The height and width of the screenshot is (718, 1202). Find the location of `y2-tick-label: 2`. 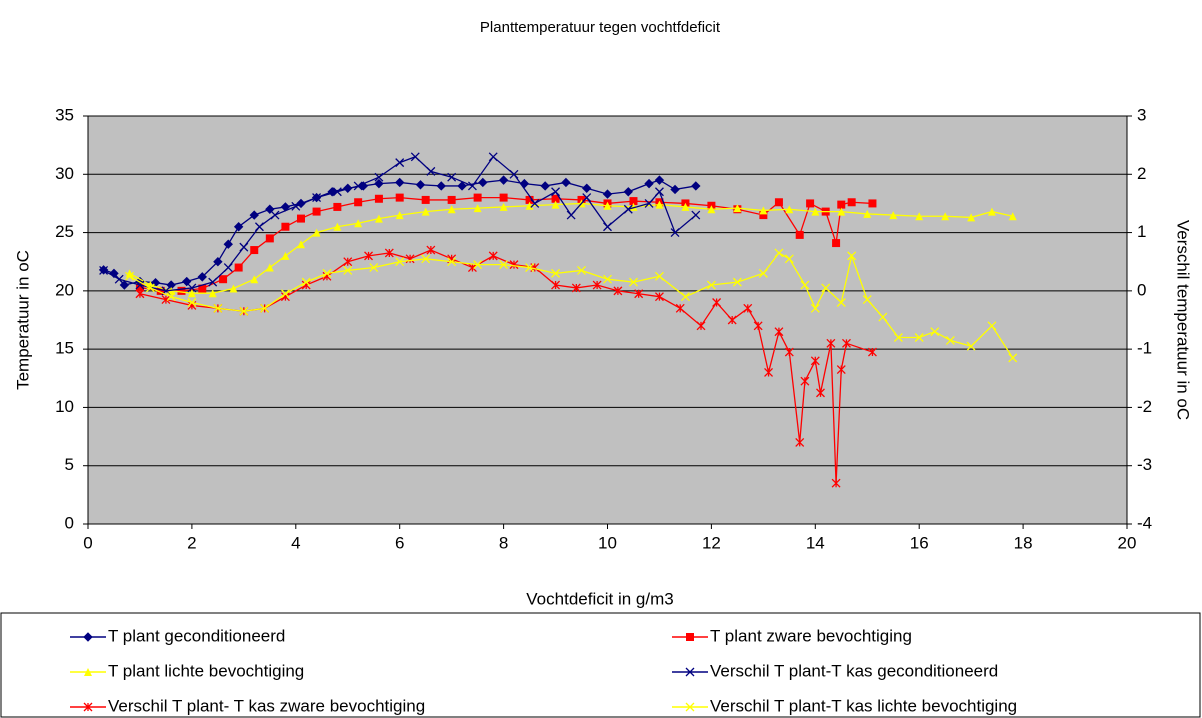

y2-tick-label: 2 is located at coordinates (1141, 173).